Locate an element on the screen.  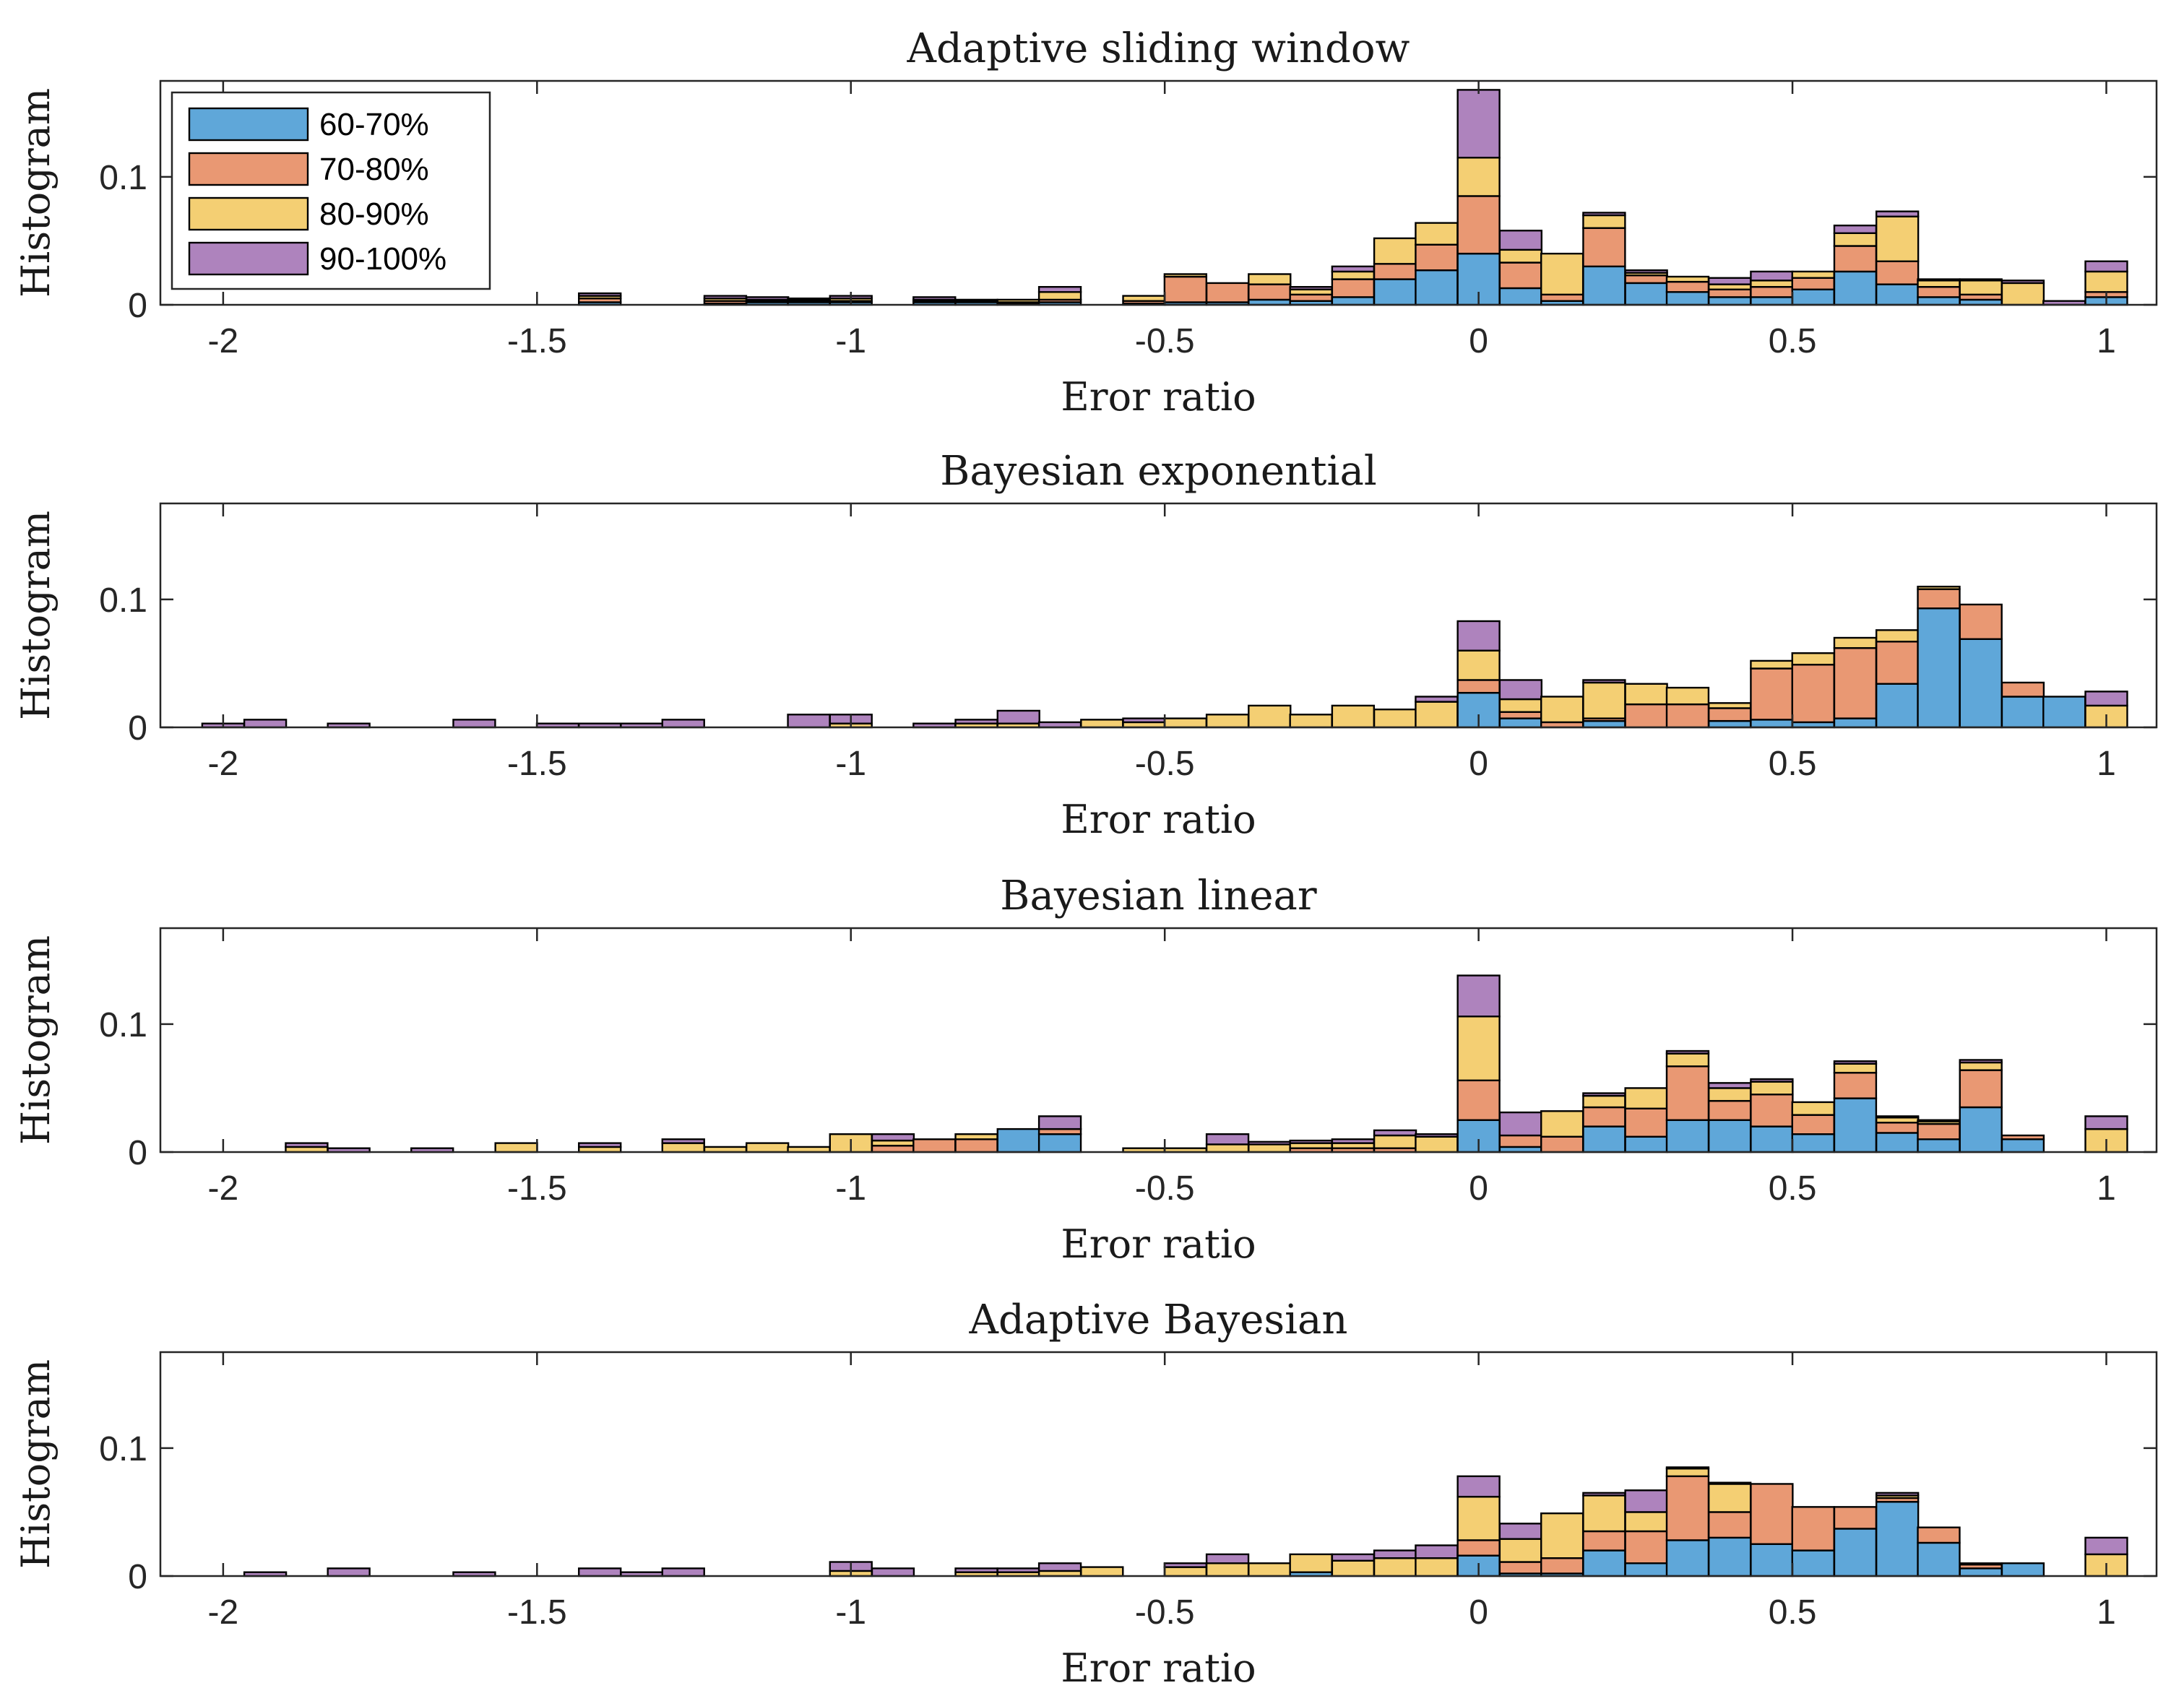
axes-box is located at coordinates (1158, 192).